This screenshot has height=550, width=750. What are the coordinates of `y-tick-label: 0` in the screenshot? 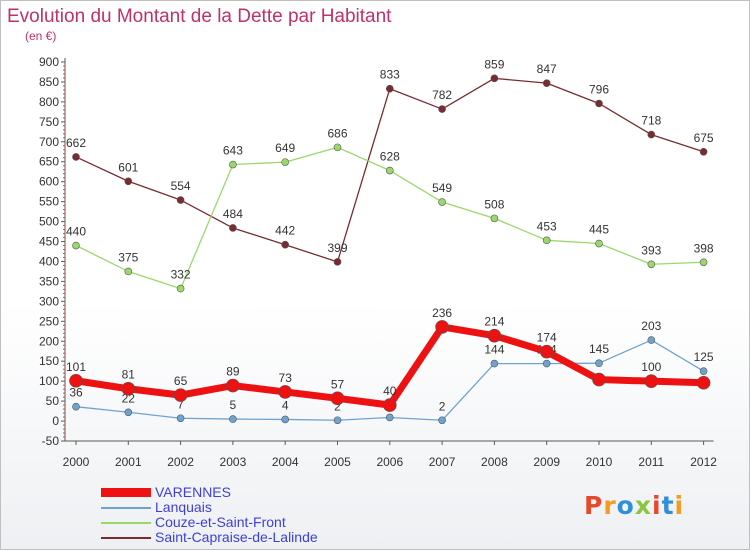 It's located at (55, 421).